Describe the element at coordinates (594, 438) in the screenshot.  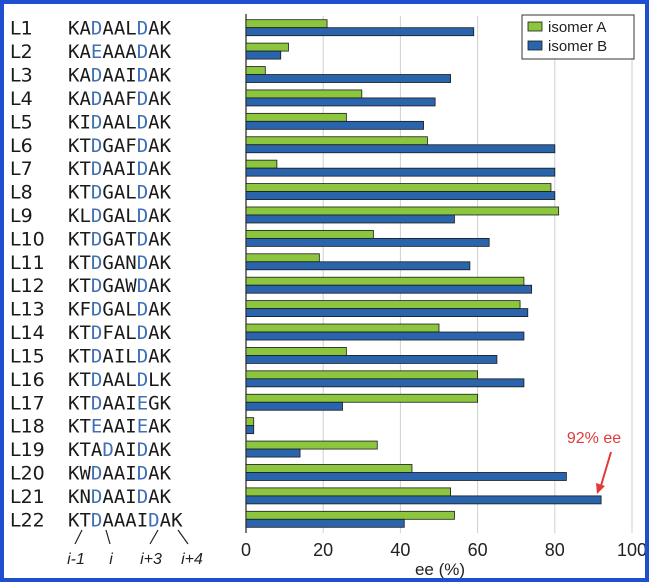
I see `annotation-text: 92% ee` at that location.